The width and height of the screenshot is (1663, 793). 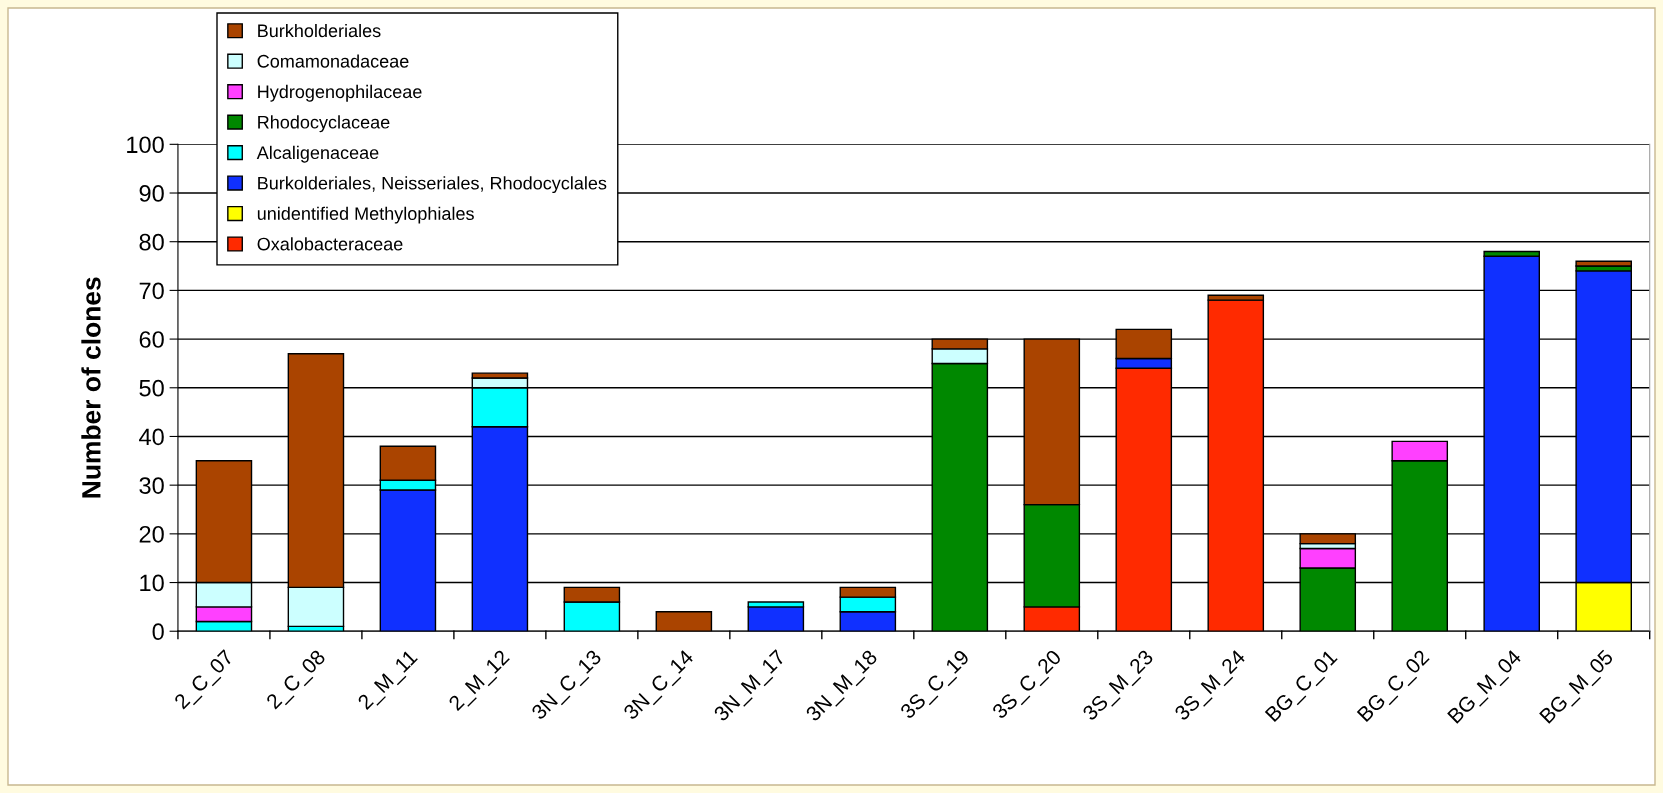 What do you see at coordinates (151, 437) in the screenshot?
I see `y-tick-label: 40` at bounding box center [151, 437].